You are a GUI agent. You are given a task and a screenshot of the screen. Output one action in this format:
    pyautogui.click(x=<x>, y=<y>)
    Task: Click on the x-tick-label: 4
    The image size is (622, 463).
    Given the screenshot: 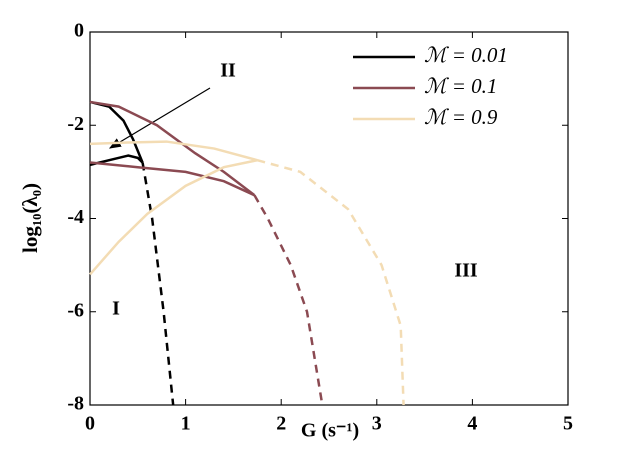 What is the action you would take?
    pyautogui.click(x=472, y=424)
    